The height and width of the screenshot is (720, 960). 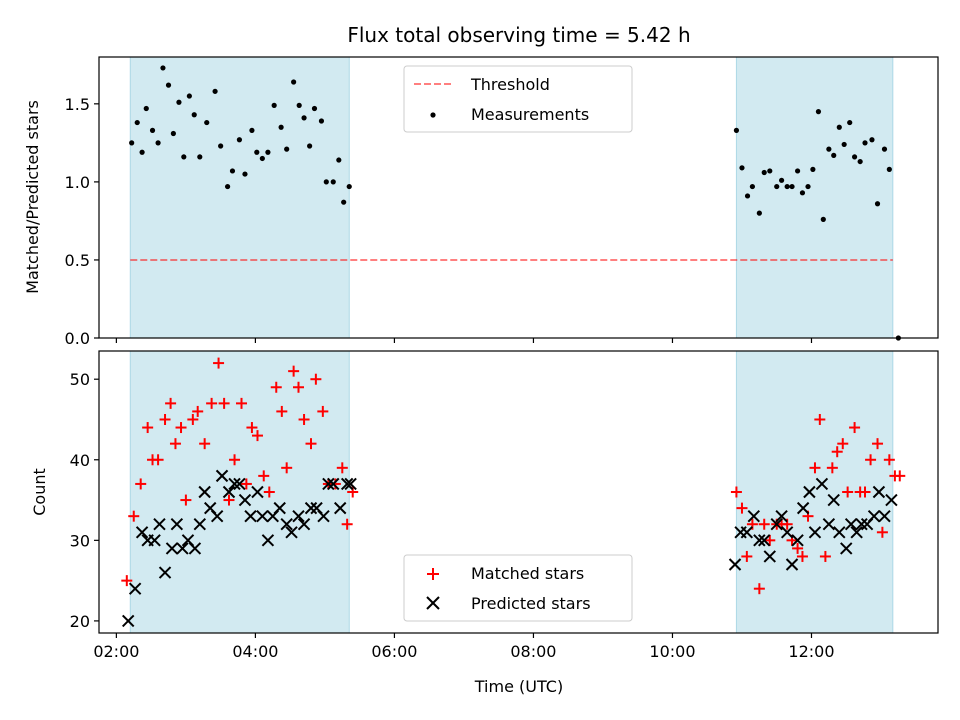 What do you see at coordinates (39, 492) in the screenshot?
I see `bottom-y-axis-label: Count` at bounding box center [39, 492].